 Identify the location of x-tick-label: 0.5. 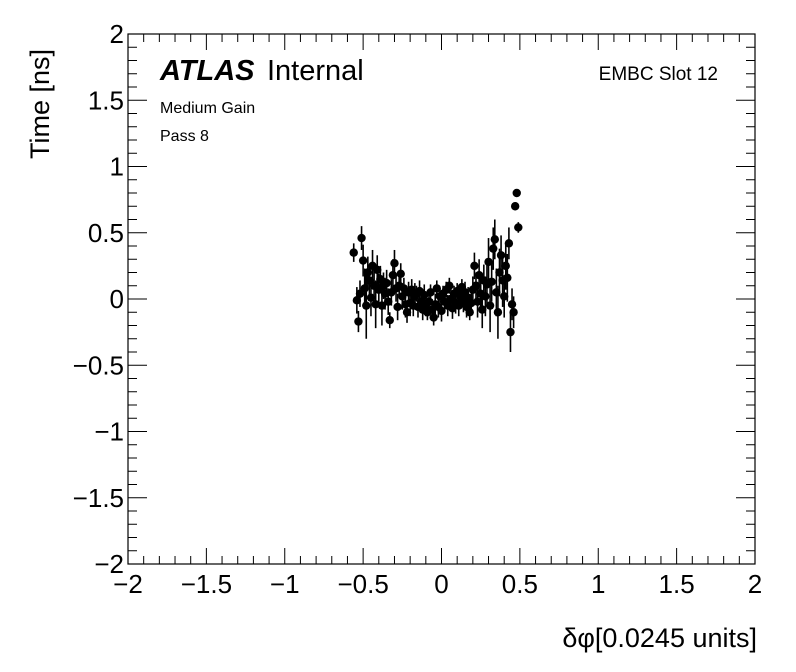
(520, 584).